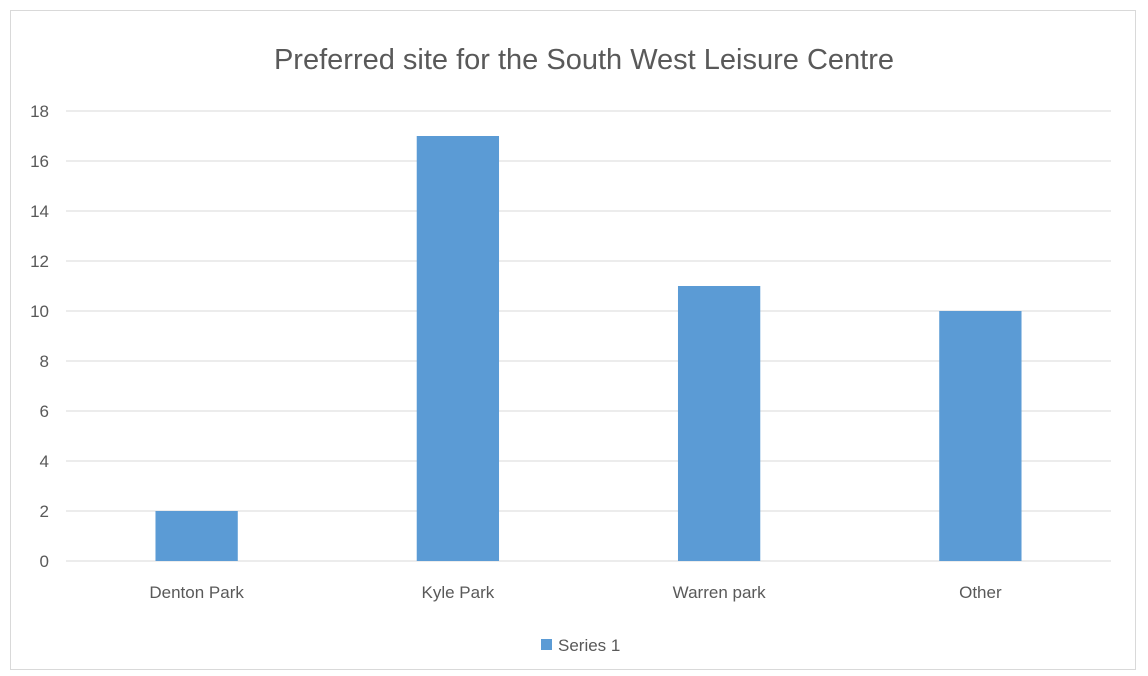 This screenshot has height=676, width=1148. Describe the element at coordinates (980, 436) in the screenshot. I see `bar-other` at that location.